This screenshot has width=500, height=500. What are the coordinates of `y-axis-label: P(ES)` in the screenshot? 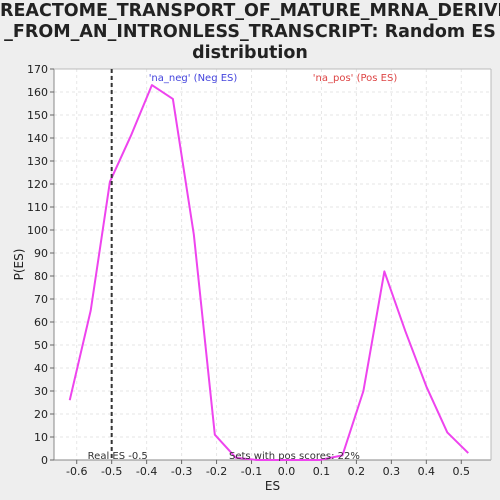 It's located at (19, 265).